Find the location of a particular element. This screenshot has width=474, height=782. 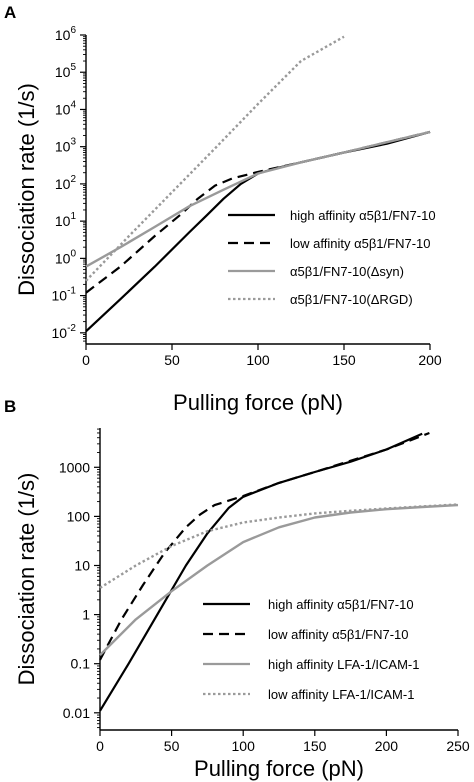

panel-a-legend-label-4: α5β1/FN7-10(ΔRGD) is located at coordinates (351, 299).